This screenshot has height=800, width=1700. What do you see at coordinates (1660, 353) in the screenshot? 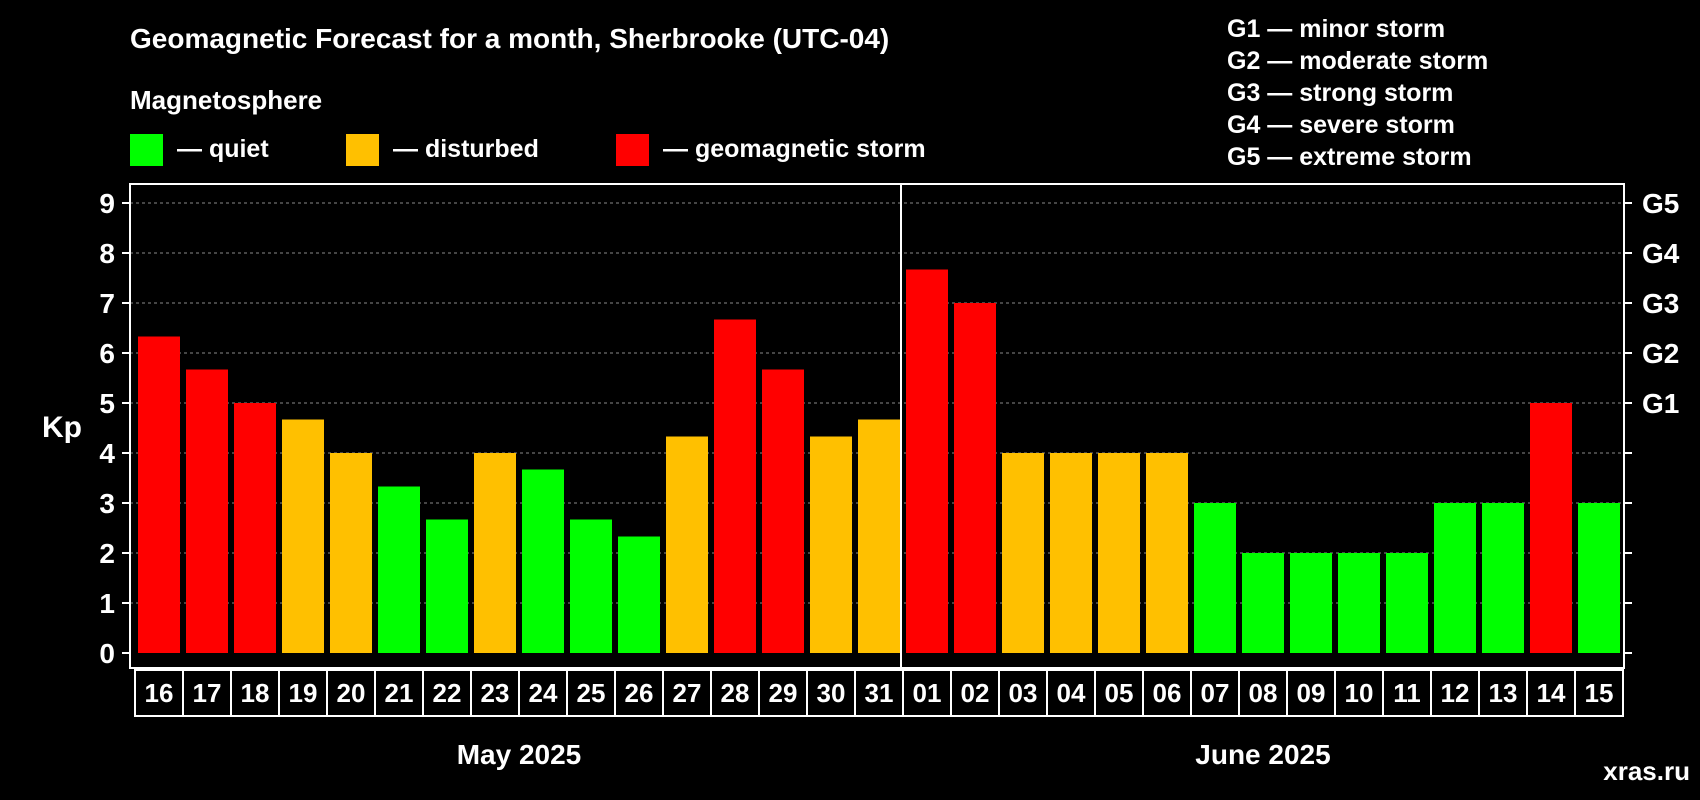
I see `right-axis-label-g2: G2` at bounding box center [1660, 353].